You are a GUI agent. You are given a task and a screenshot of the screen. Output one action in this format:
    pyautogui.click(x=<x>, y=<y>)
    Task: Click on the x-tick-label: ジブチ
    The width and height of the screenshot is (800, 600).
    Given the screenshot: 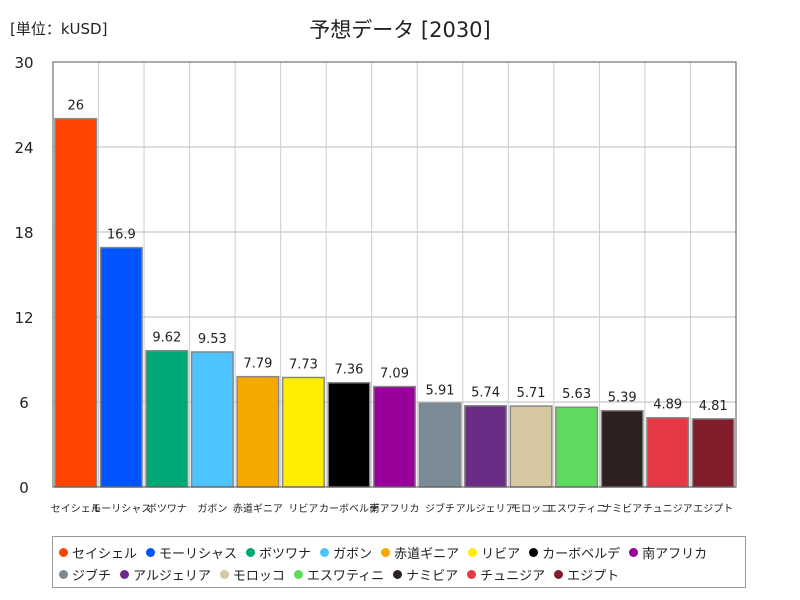 What is the action you would take?
    pyautogui.click(x=440, y=508)
    